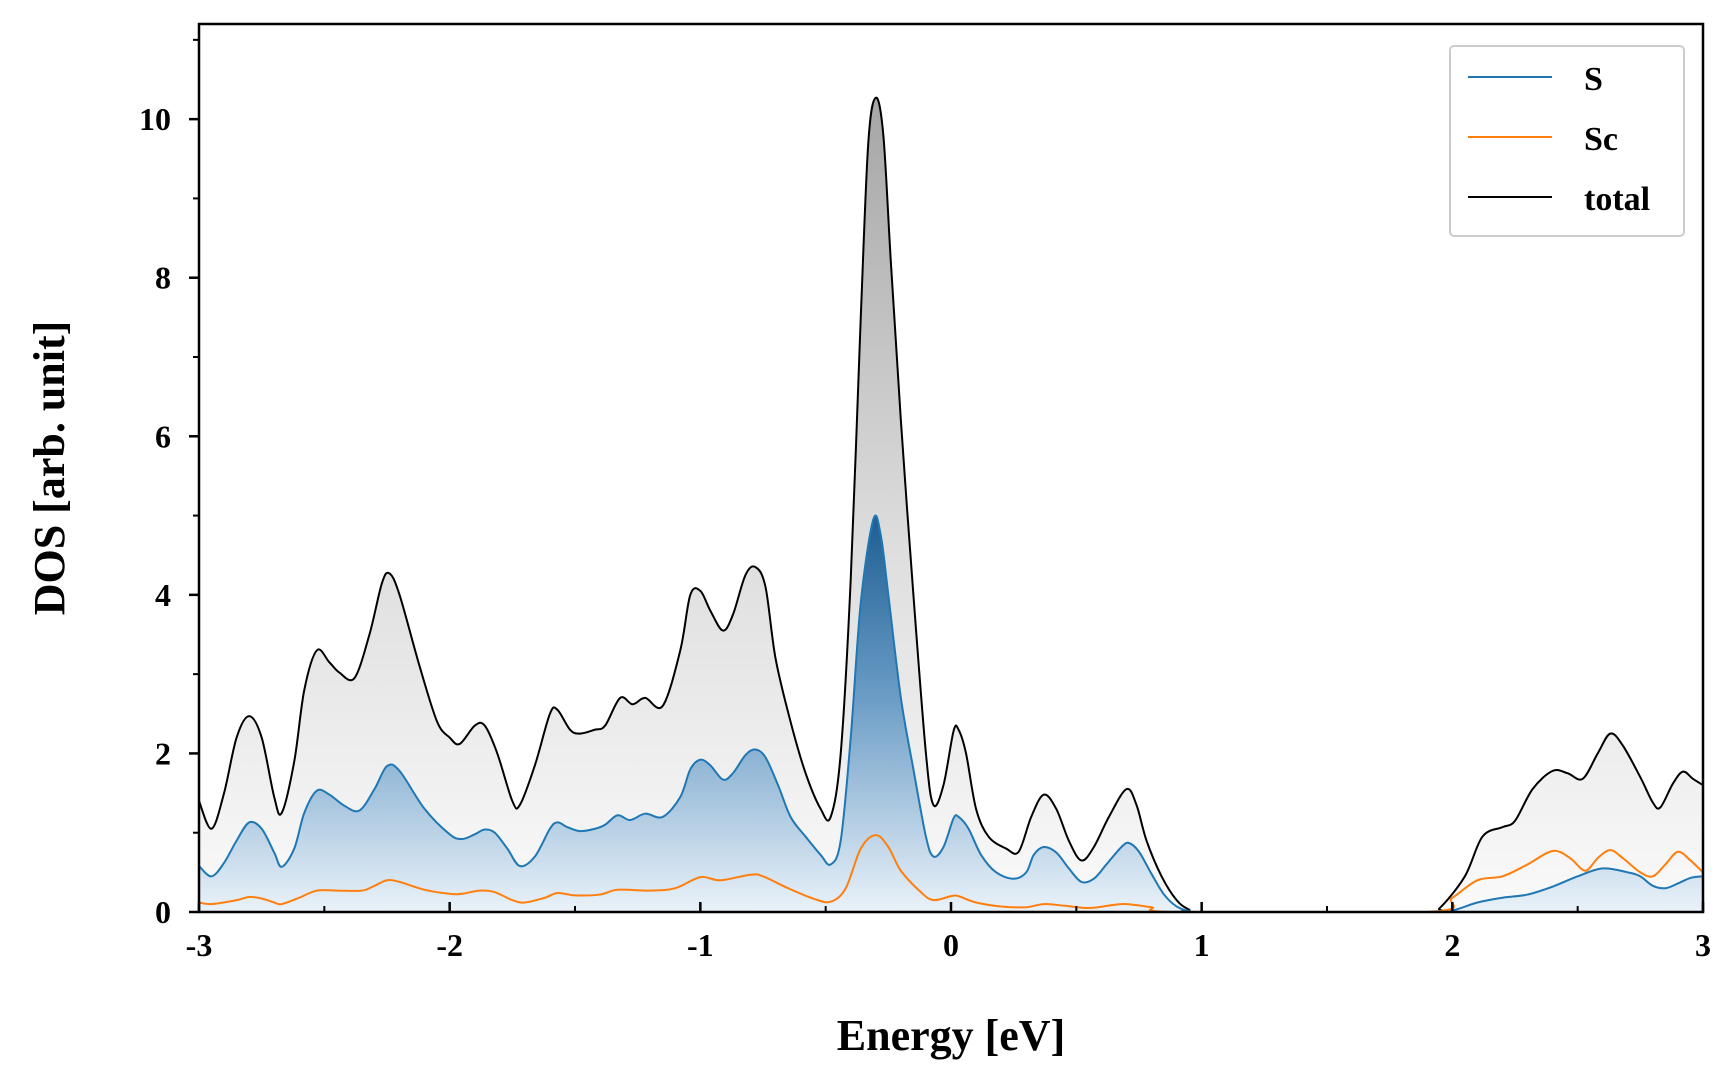 The height and width of the screenshot is (1080, 1728). I want to click on x-axis: -3 -2 -1 0 1 2 3, so click(948, 932).